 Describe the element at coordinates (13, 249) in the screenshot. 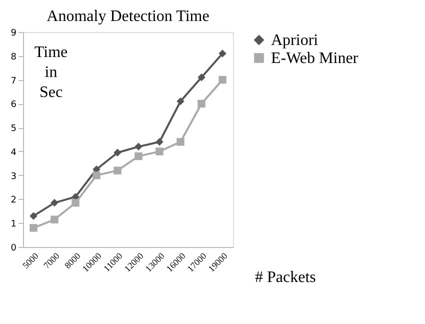

I see `y-tick-label: 0` at that location.